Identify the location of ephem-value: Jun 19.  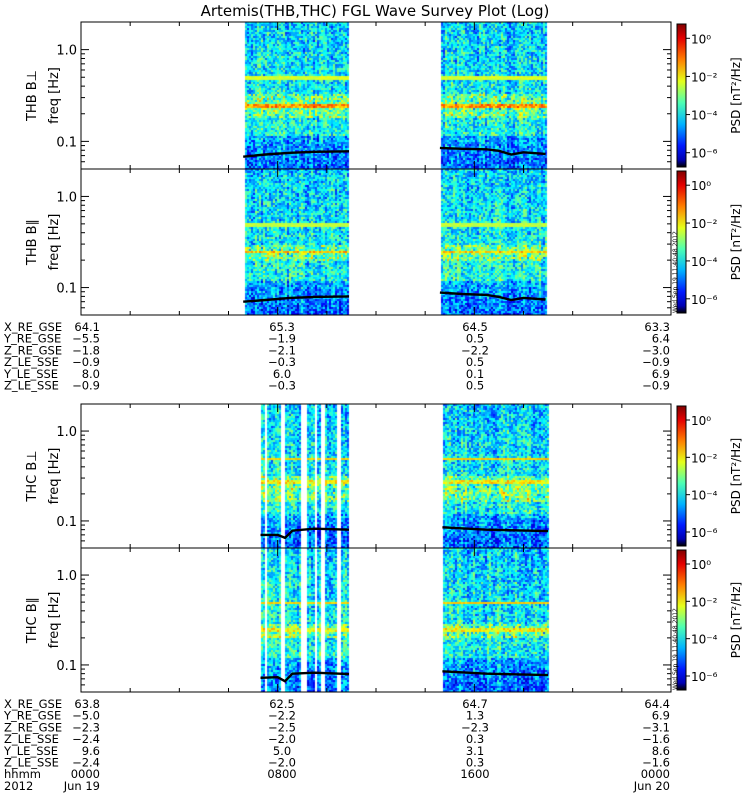
(81, 786).